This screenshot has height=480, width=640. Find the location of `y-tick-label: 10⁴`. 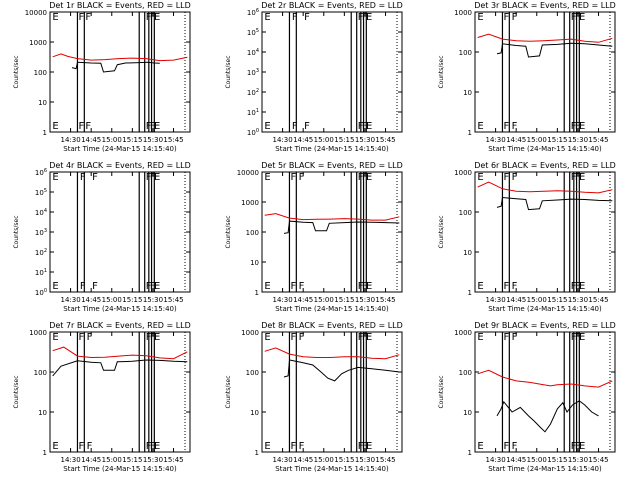

y-tick-label: 10⁴ is located at coordinates (253, 52).